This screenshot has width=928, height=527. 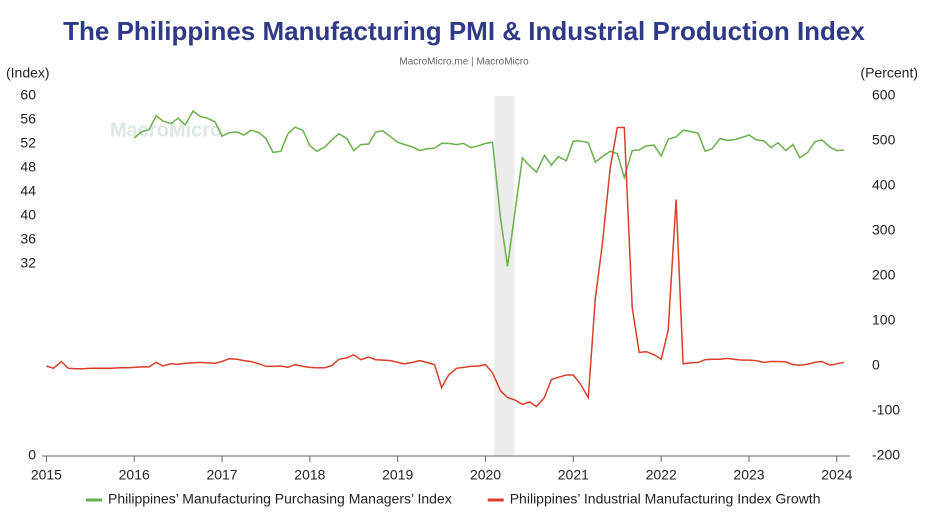 I want to click on x-tick-label: 2017, so click(x=221, y=475).